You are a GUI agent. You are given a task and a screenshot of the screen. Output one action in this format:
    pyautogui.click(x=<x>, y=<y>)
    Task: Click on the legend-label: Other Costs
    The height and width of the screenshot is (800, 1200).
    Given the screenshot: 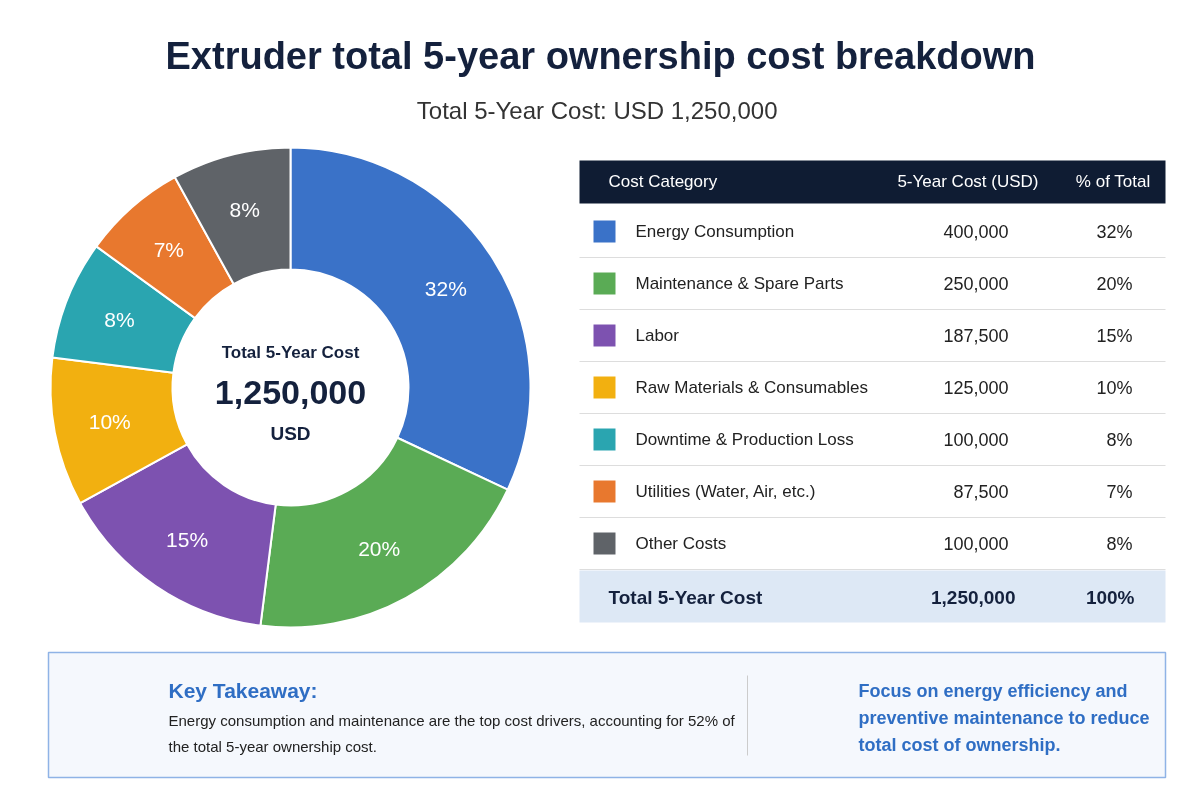 What is the action you would take?
    pyautogui.click(x=681, y=543)
    